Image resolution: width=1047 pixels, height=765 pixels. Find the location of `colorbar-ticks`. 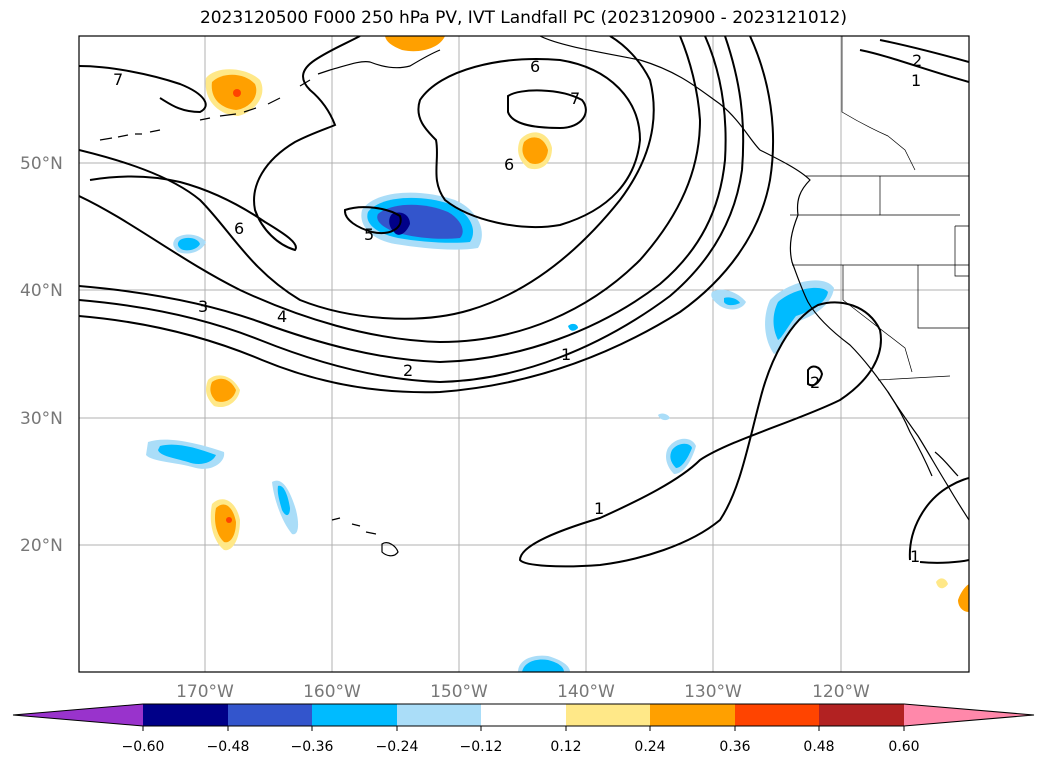

colorbar-ticks is located at coordinates (523, 728).